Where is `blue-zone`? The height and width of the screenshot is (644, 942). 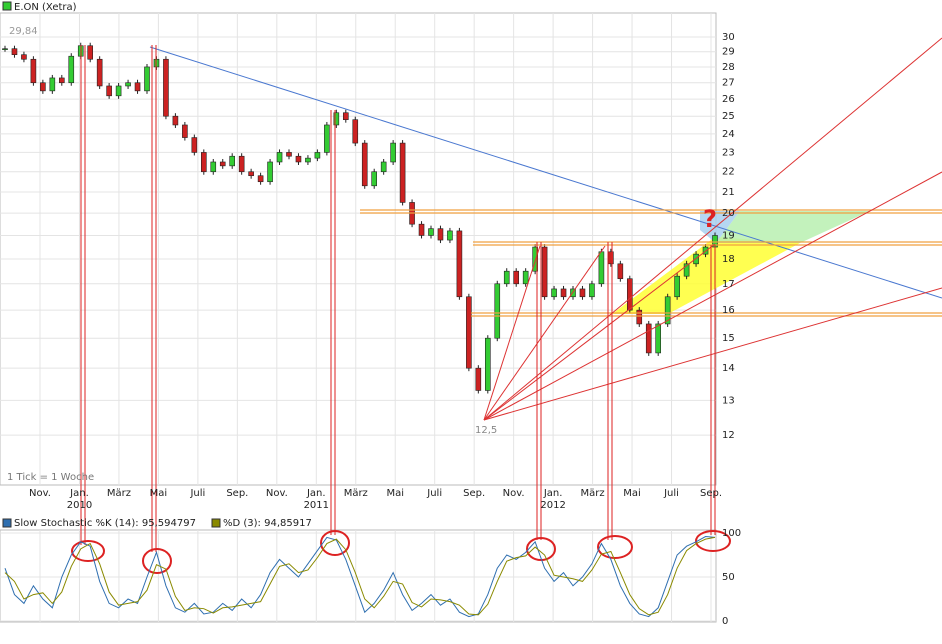 blue-zone is located at coordinates (720, 227).